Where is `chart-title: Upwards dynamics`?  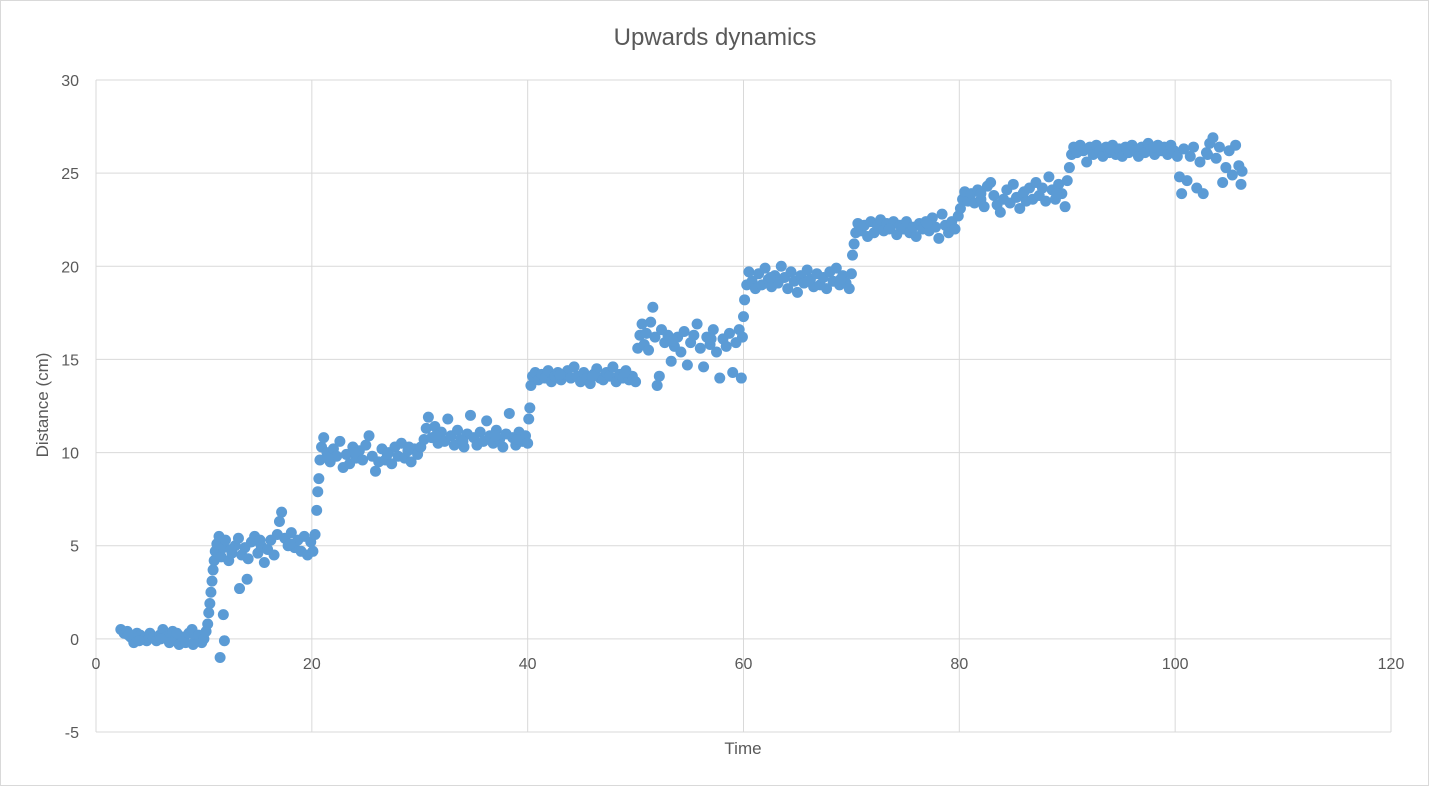
chart-title: Upwards dynamics is located at coordinates (715, 37).